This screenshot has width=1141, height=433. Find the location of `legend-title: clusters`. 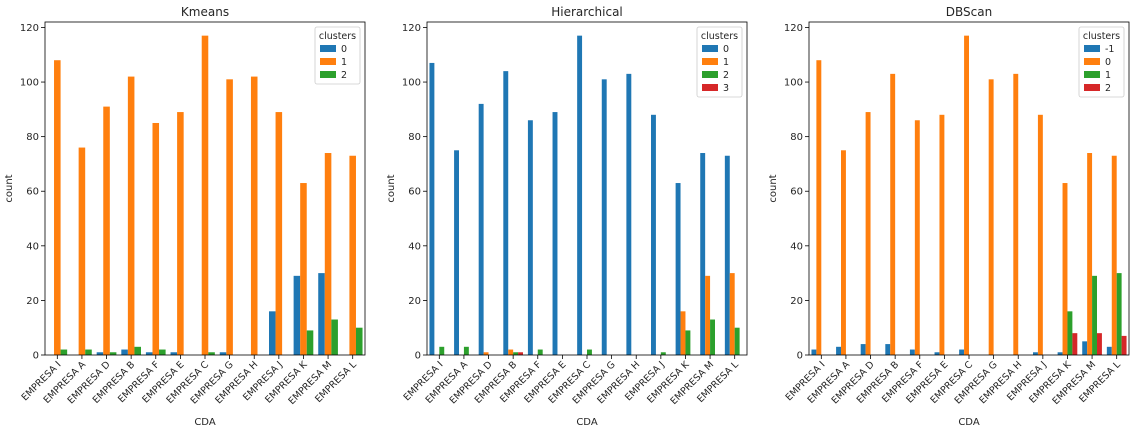

legend-title: clusters is located at coordinates (337, 36).